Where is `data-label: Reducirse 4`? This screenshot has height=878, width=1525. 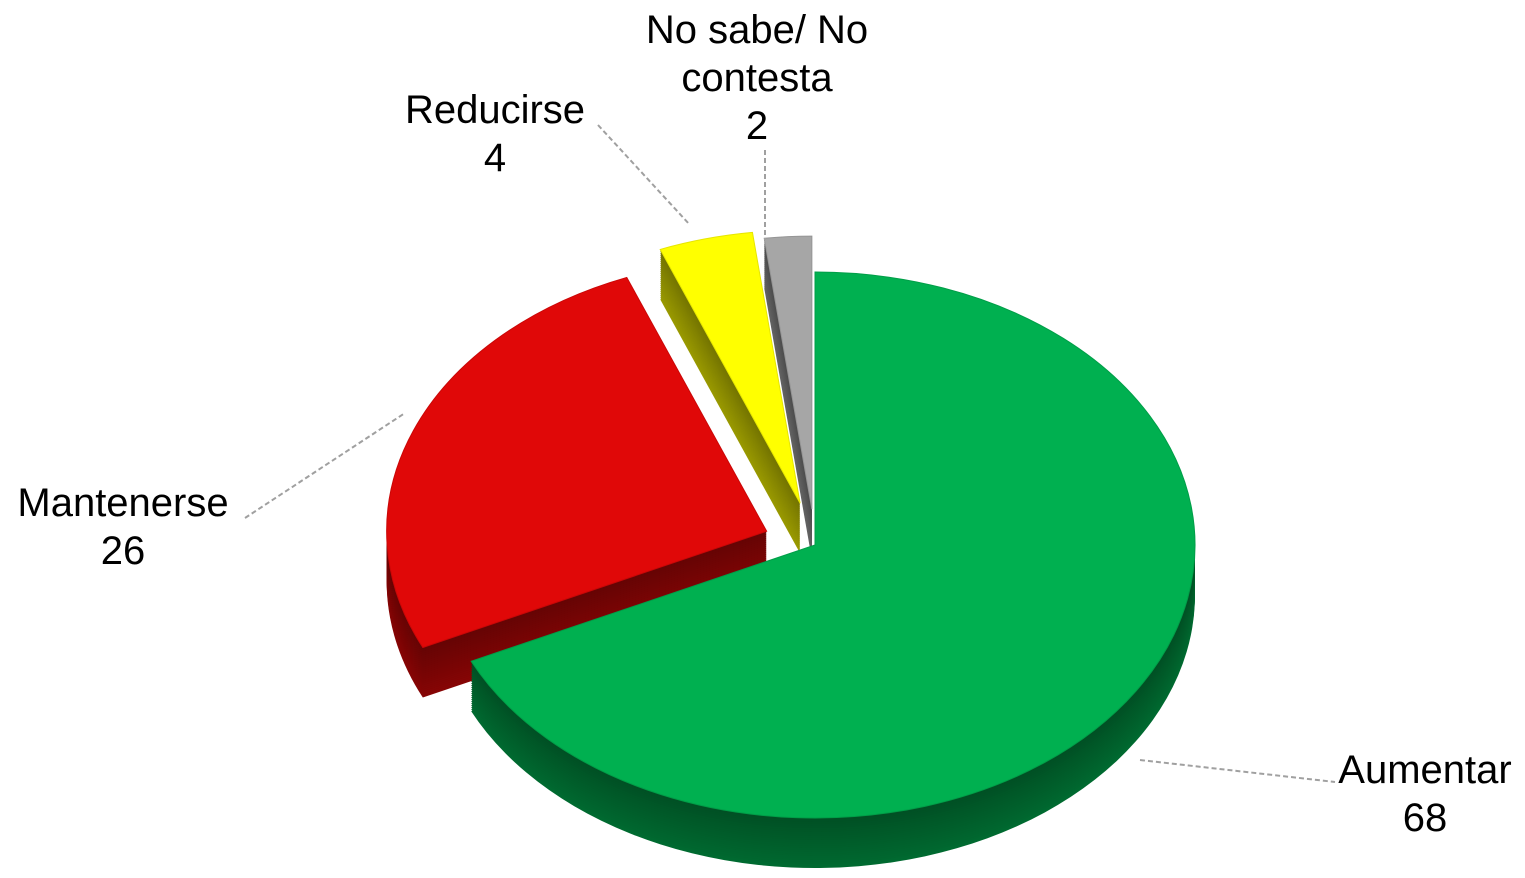 data-label: Reducirse 4 is located at coordinates (495, 134).